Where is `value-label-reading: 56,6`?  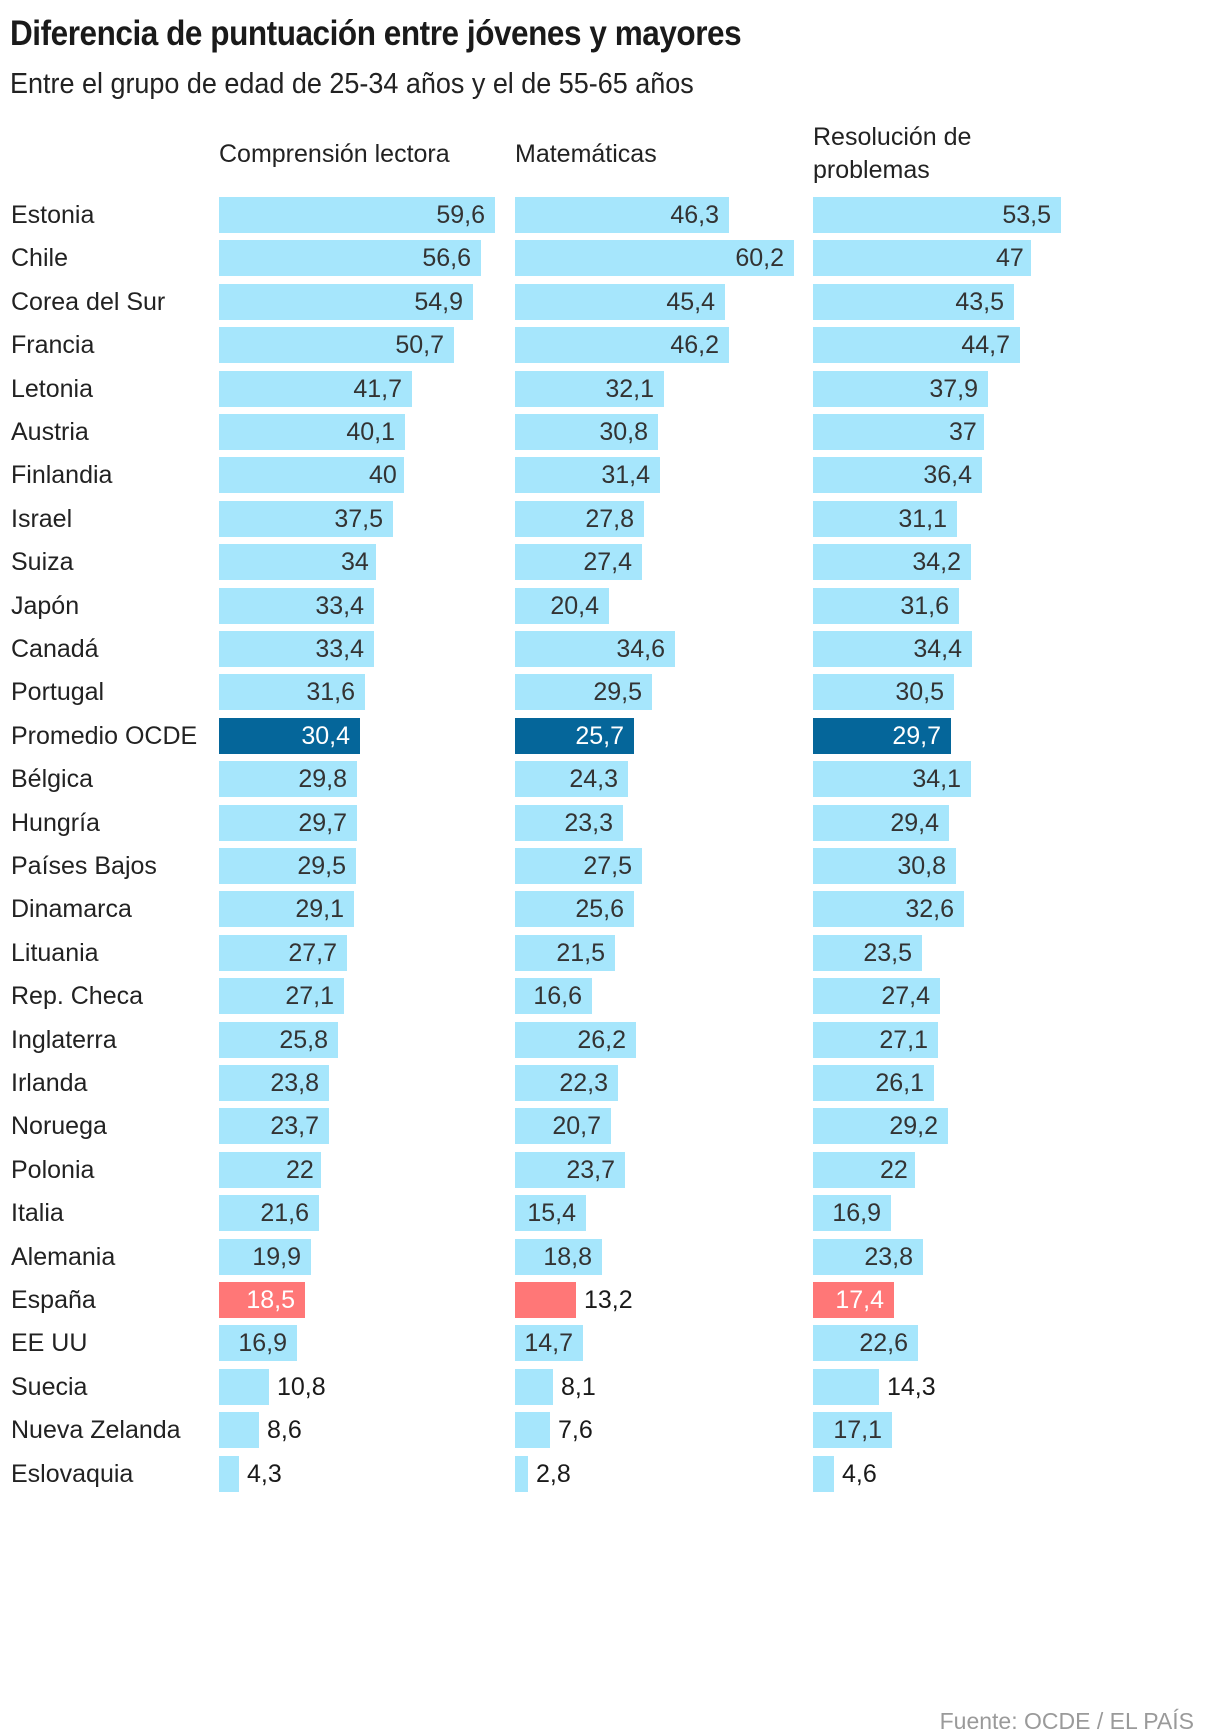
value-label-reading: 56,6 is located at coordinates (446, 258).